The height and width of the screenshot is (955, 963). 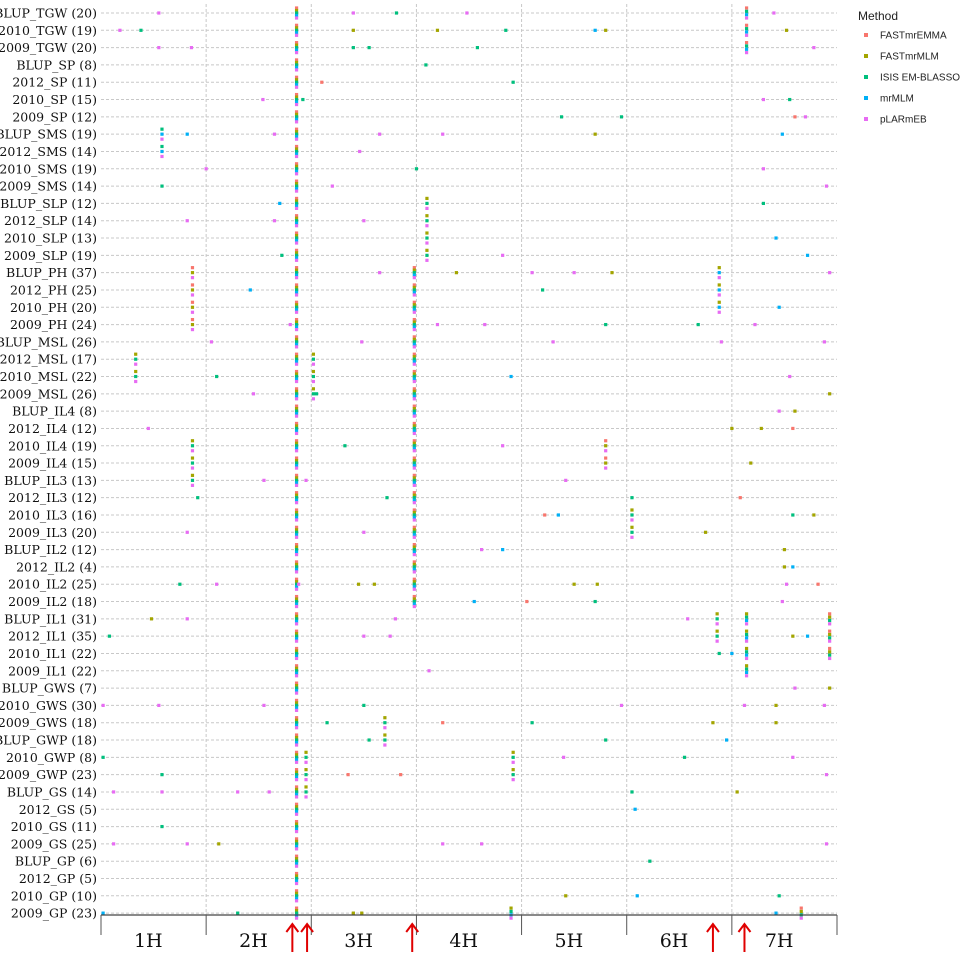 I want to click on row-label: 2012_MSL (17), so click(x=48, y=359).